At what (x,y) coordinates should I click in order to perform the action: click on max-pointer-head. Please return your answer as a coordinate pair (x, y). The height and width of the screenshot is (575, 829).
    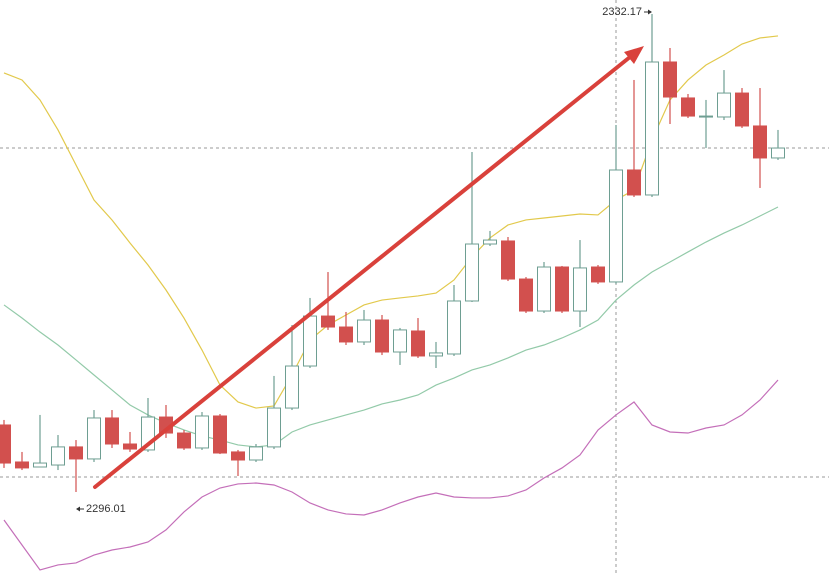
    Looking at the image, I should click on (650, 12).